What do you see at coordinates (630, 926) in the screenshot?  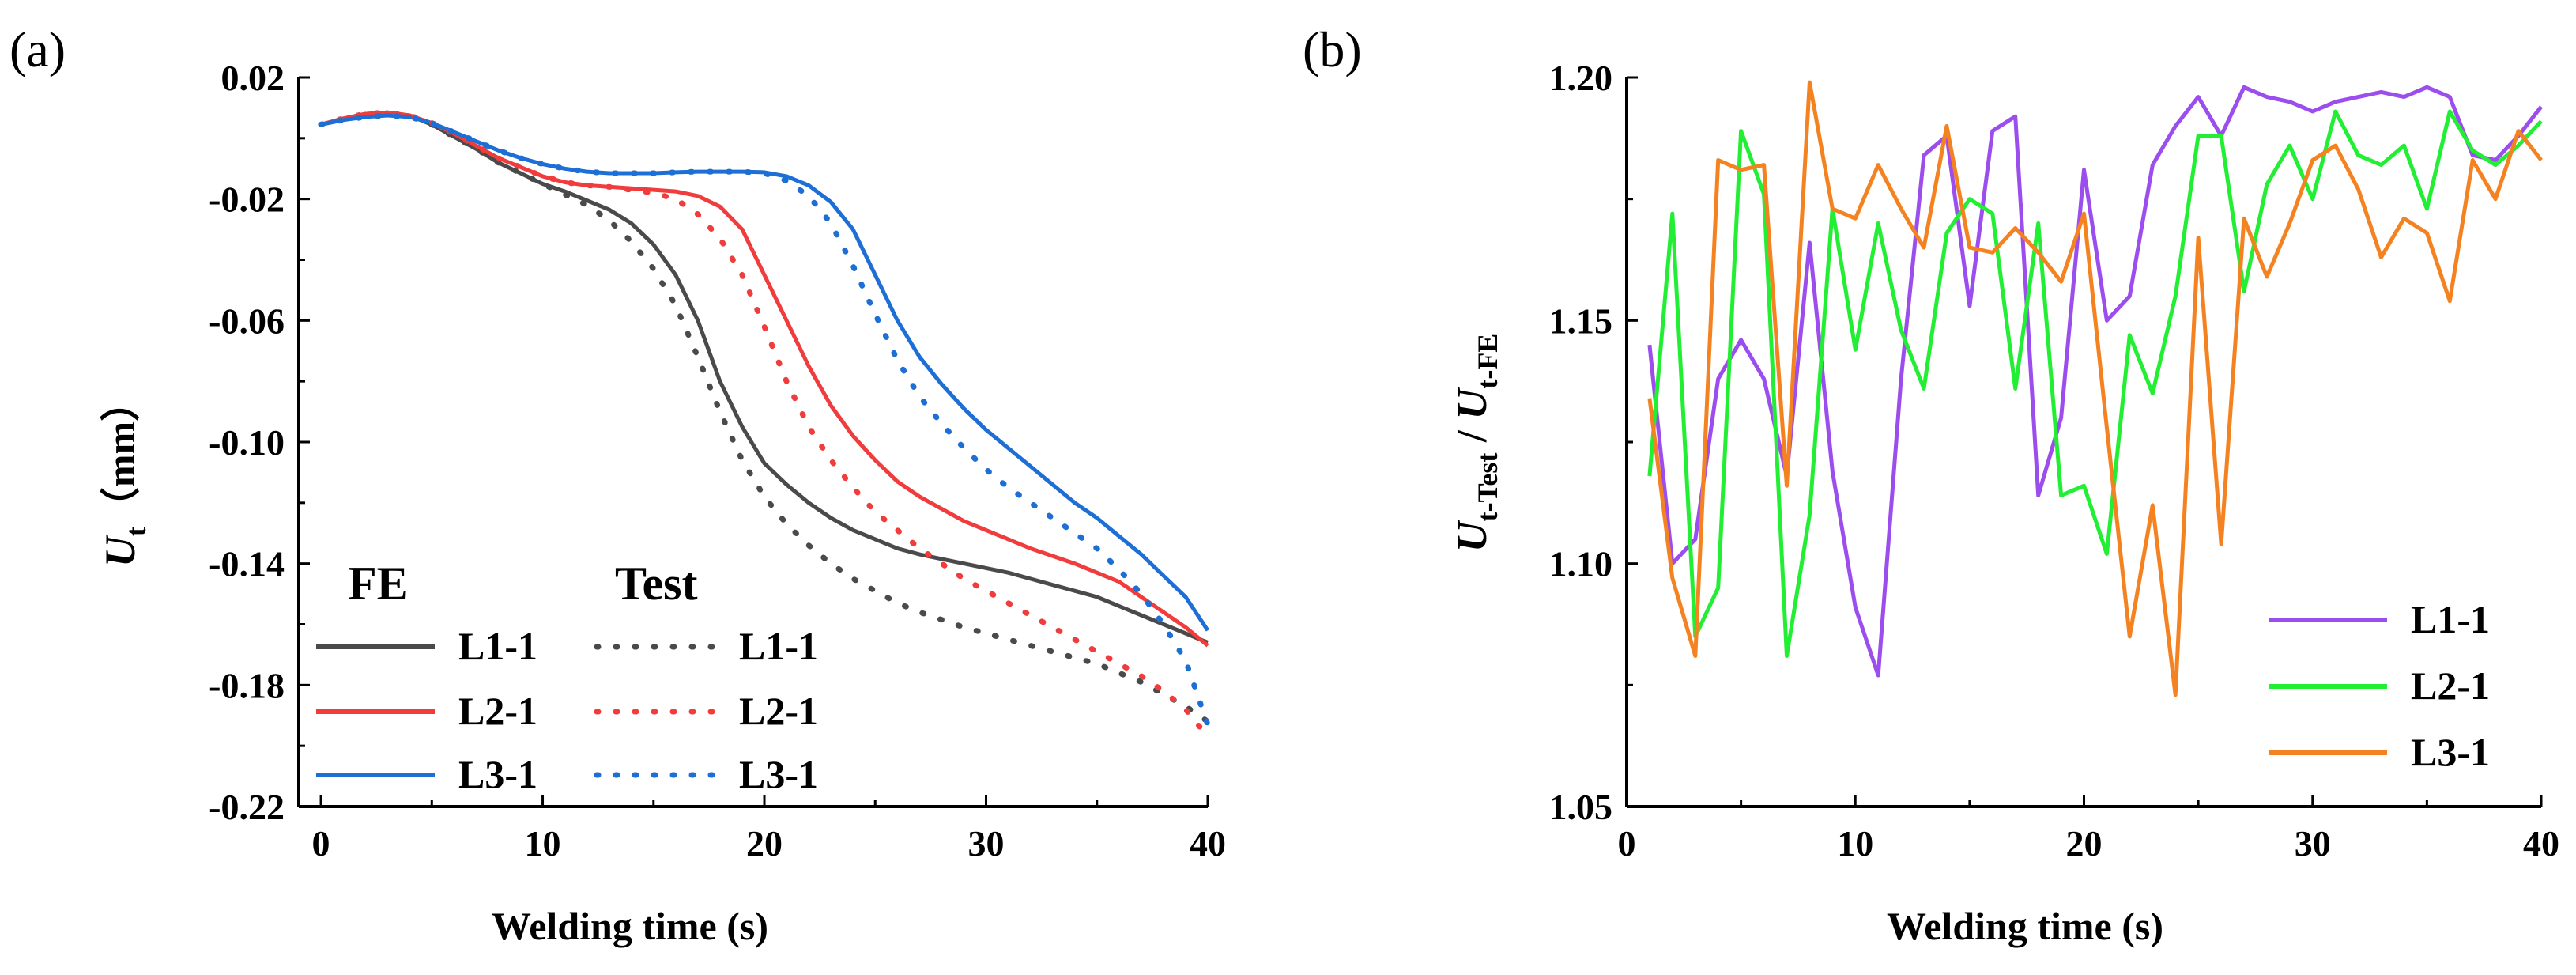 I see `panel-a-x-axis-label: Welding time (s)` at bounding box center [630, 926].